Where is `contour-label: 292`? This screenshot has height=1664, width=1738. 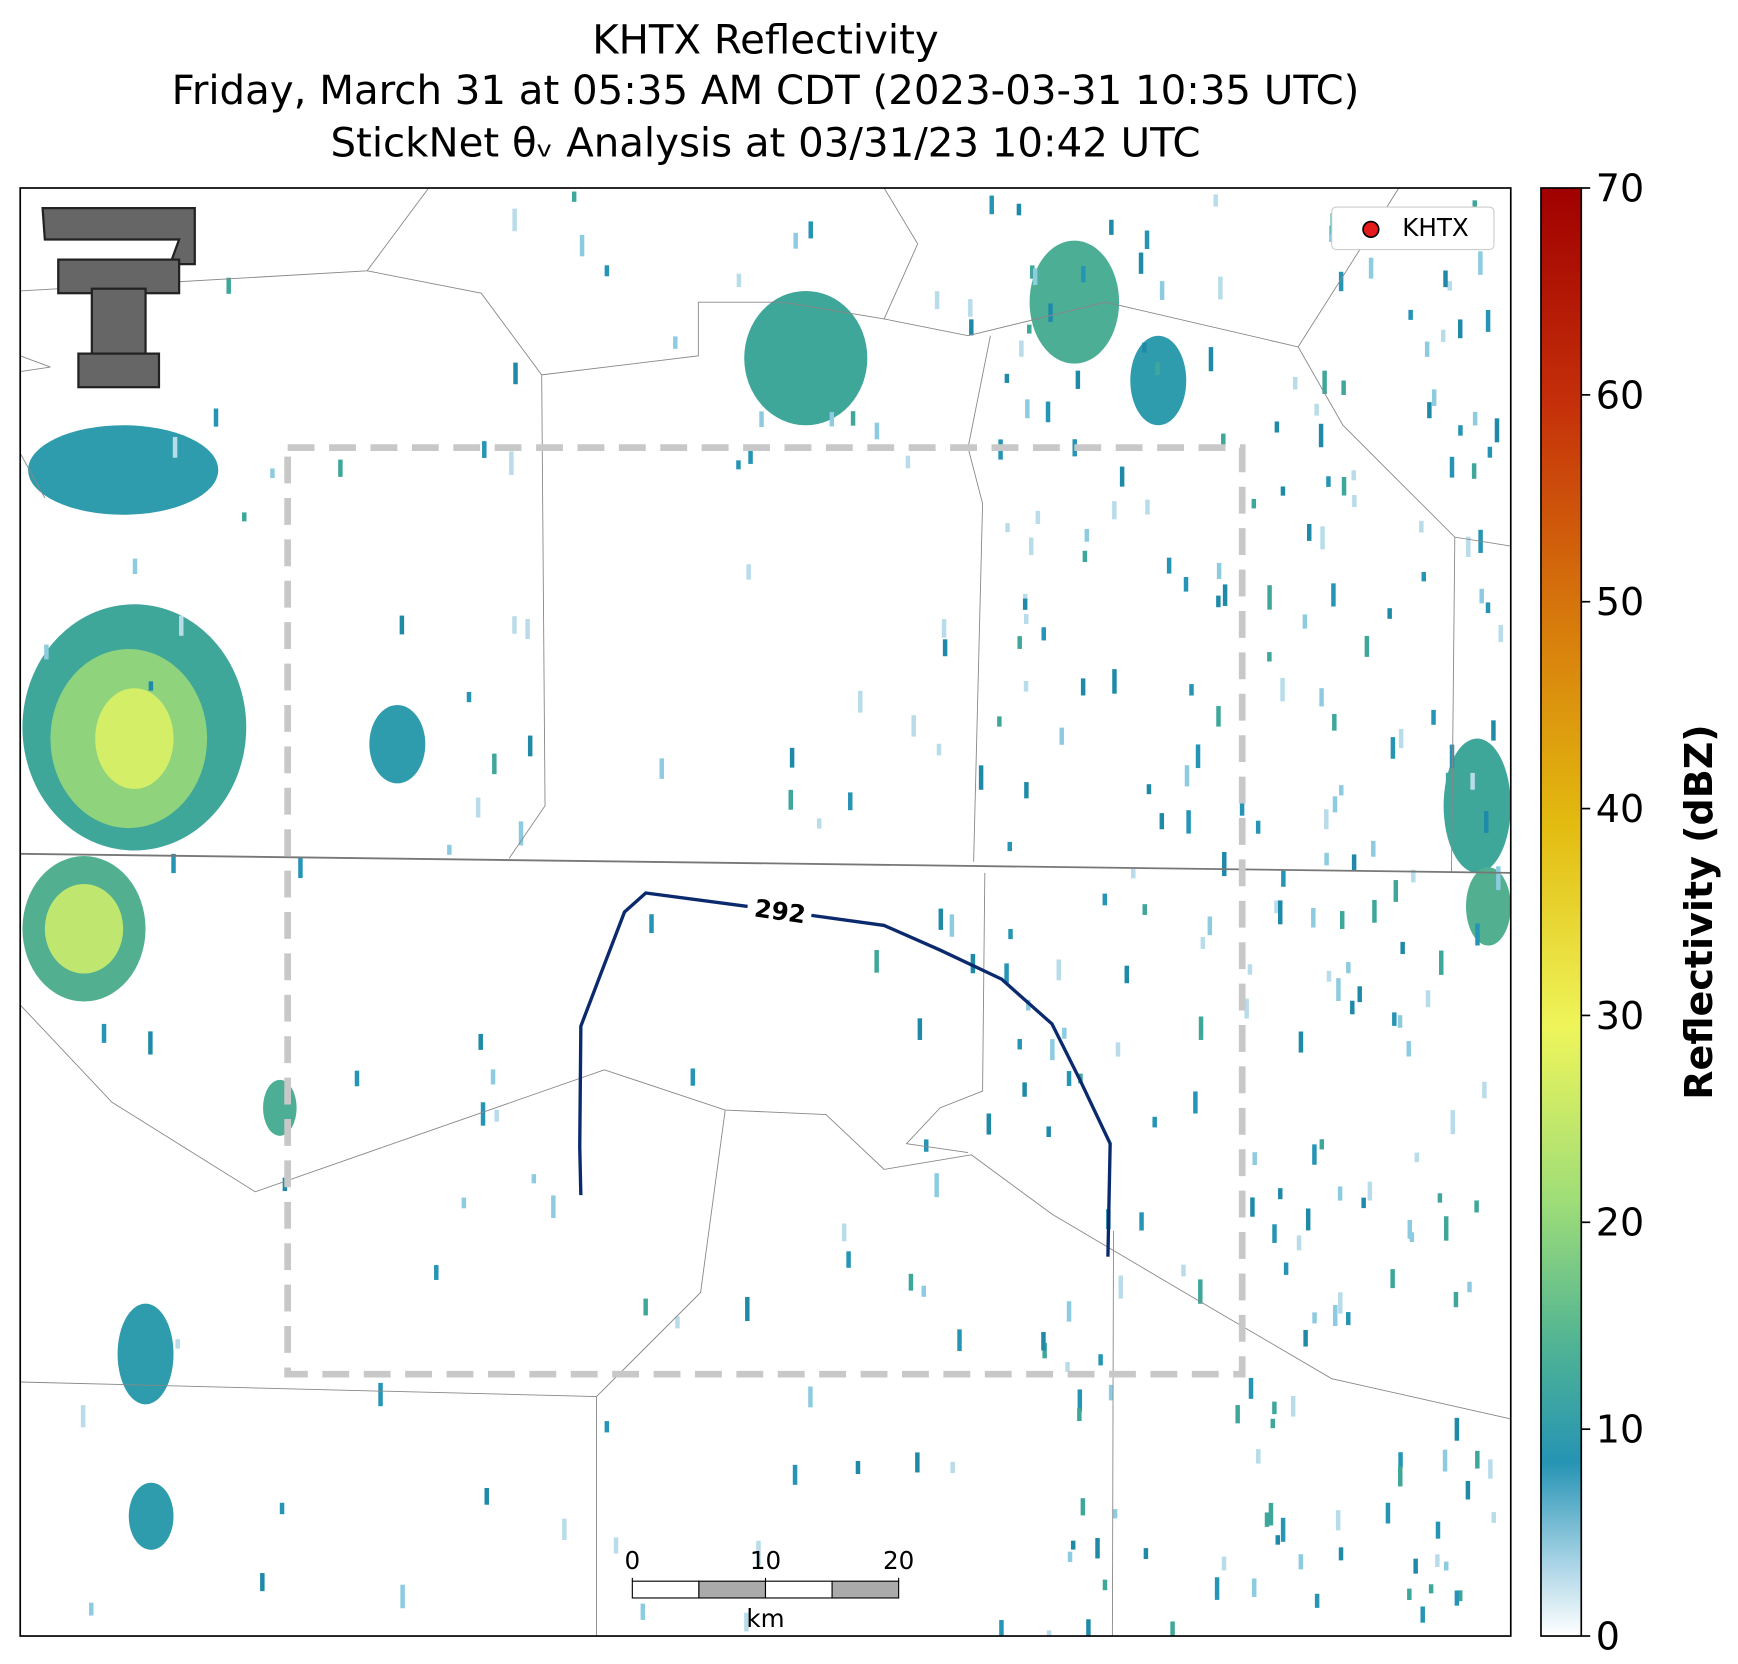 contour-label: 292 is located at coordinates (780, 911).